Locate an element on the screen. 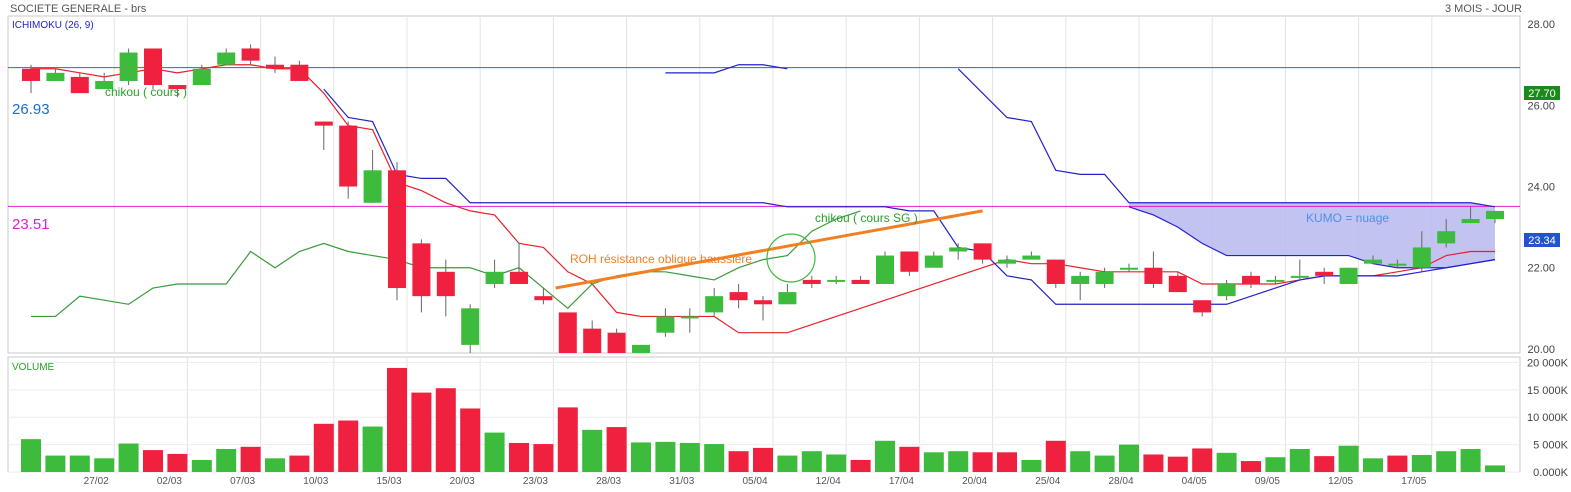  x-tick-label: 12/04 is located at coordinates (828, 481).